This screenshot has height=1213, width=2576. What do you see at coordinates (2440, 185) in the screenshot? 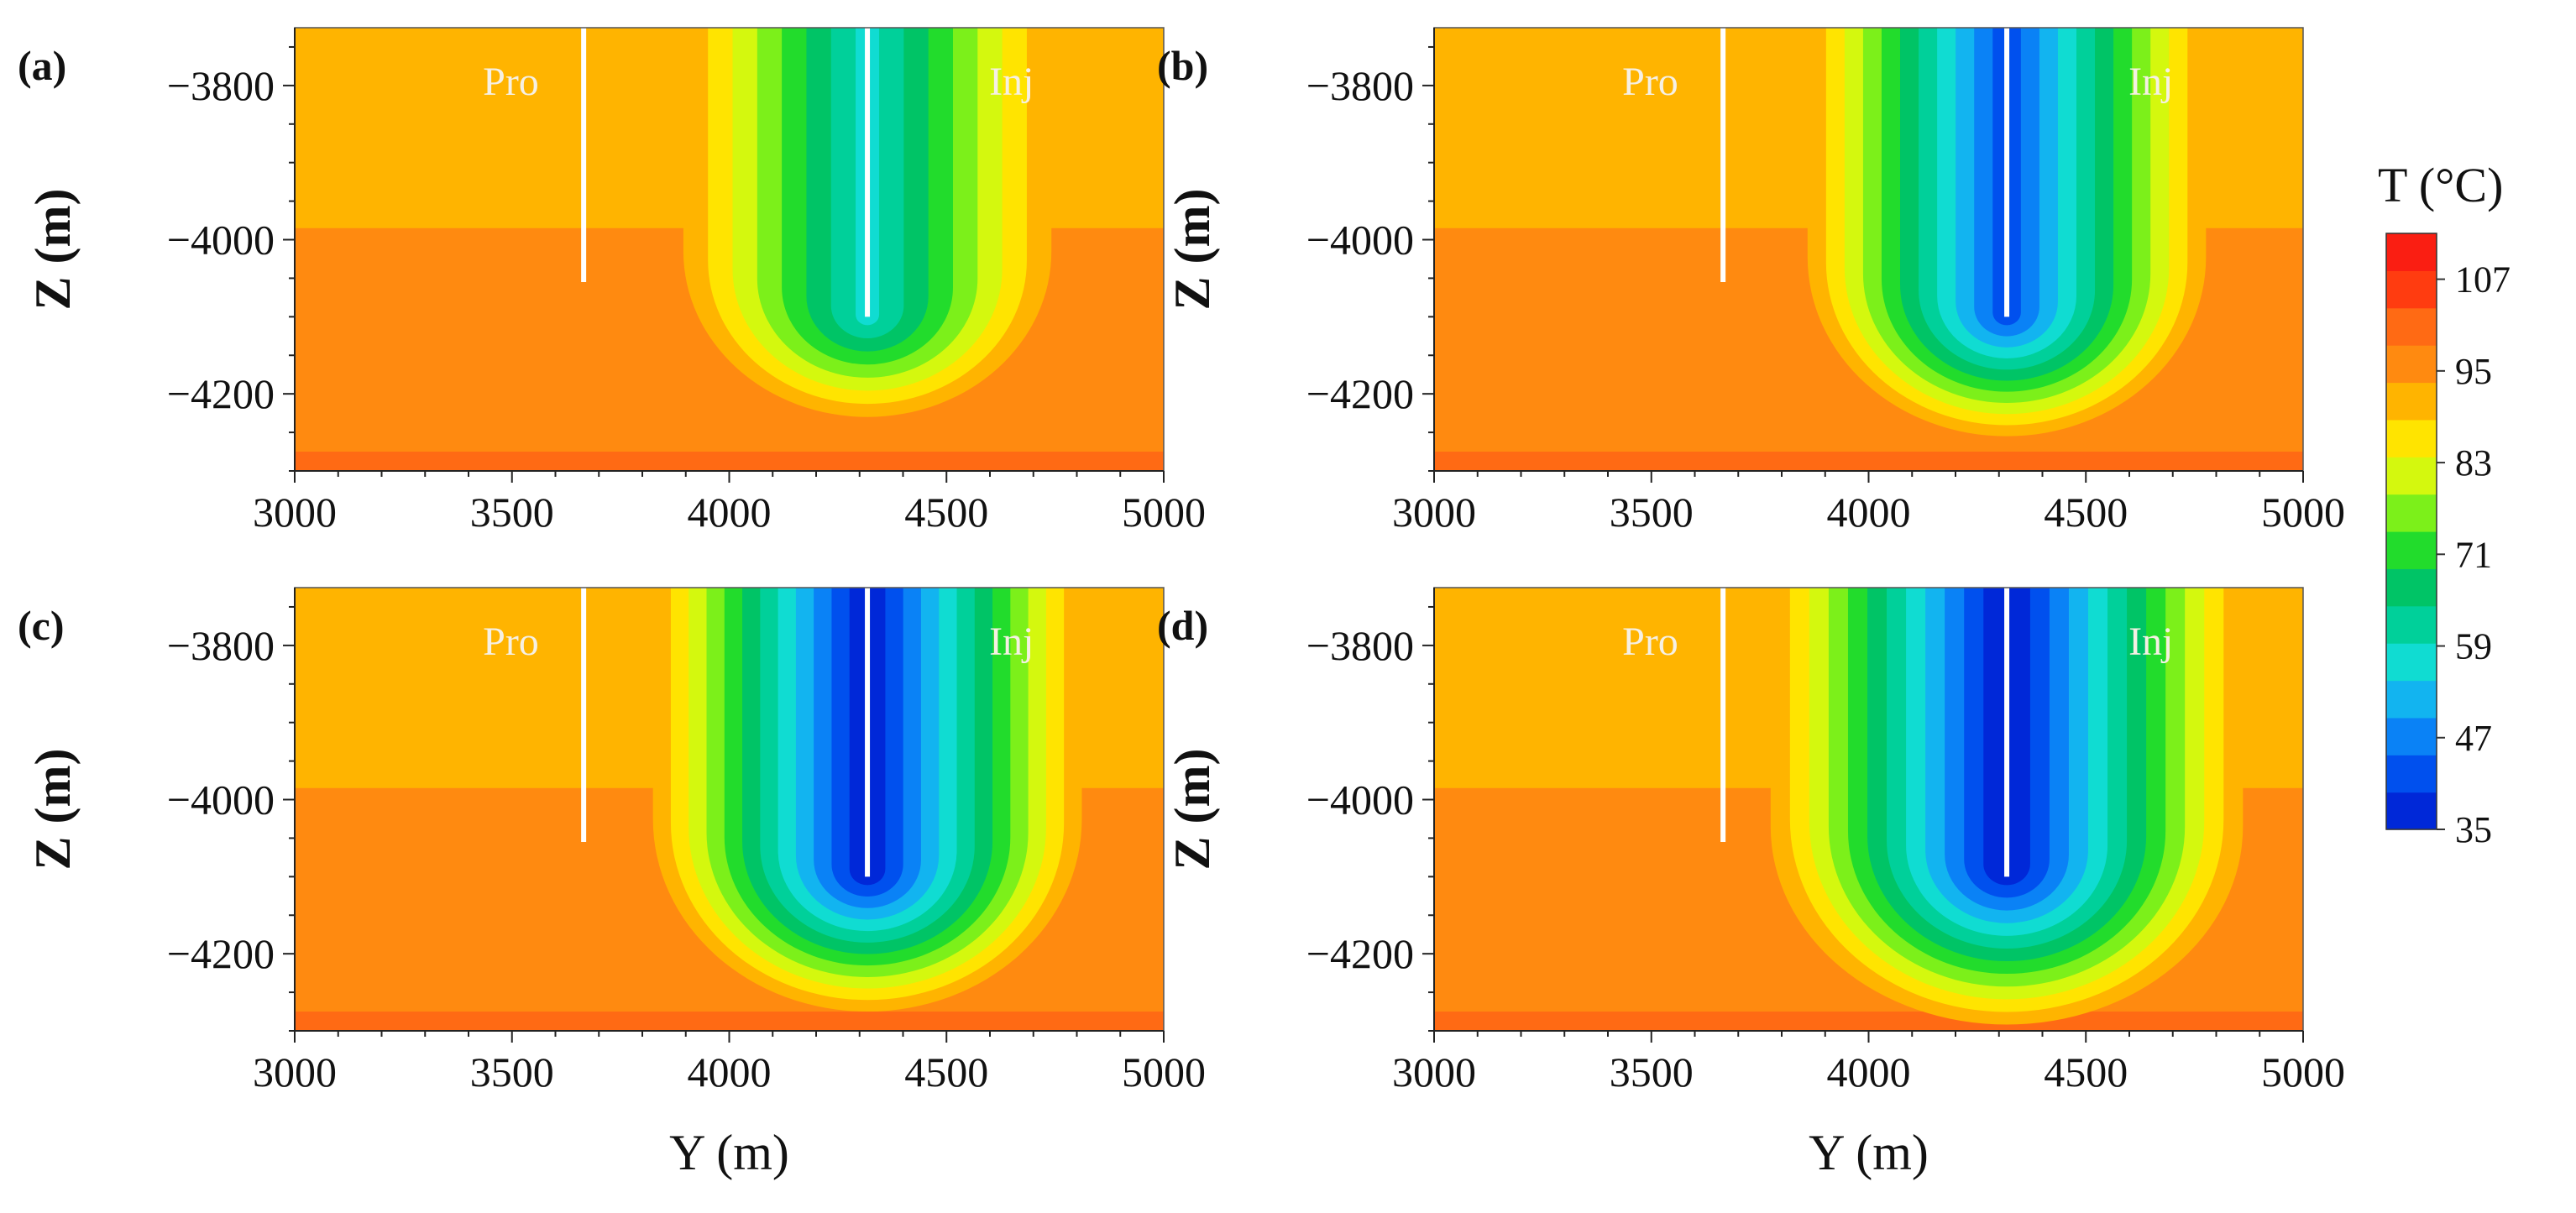
I see `colorbar-title: T (°C)` at bounding box center [2440, 185].